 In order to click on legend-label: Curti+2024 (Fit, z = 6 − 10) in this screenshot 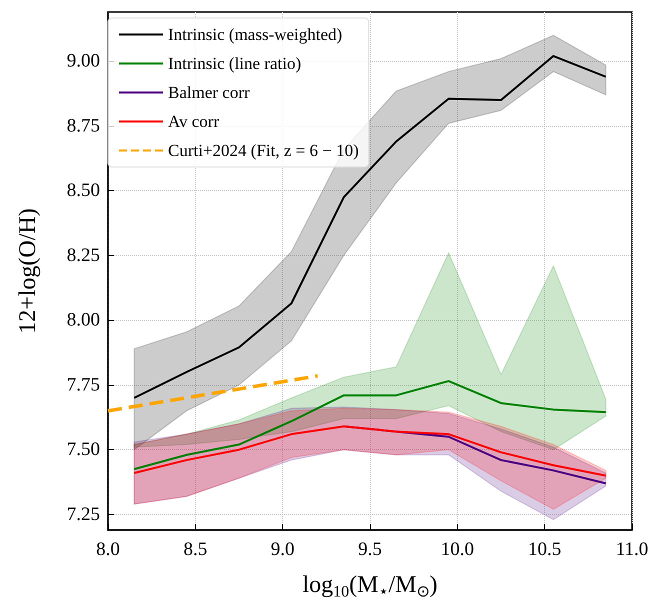, I will do `click(263, 150)`.